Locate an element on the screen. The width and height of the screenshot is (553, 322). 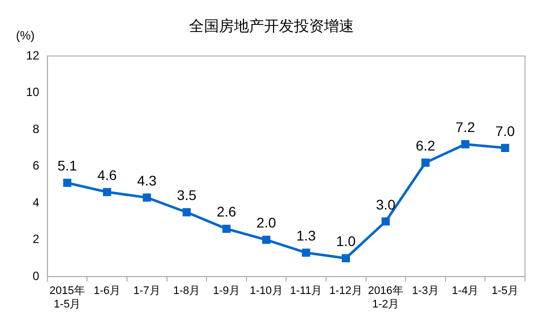
x-tick-label: 1-11月 is located at coordinates (306, 291).